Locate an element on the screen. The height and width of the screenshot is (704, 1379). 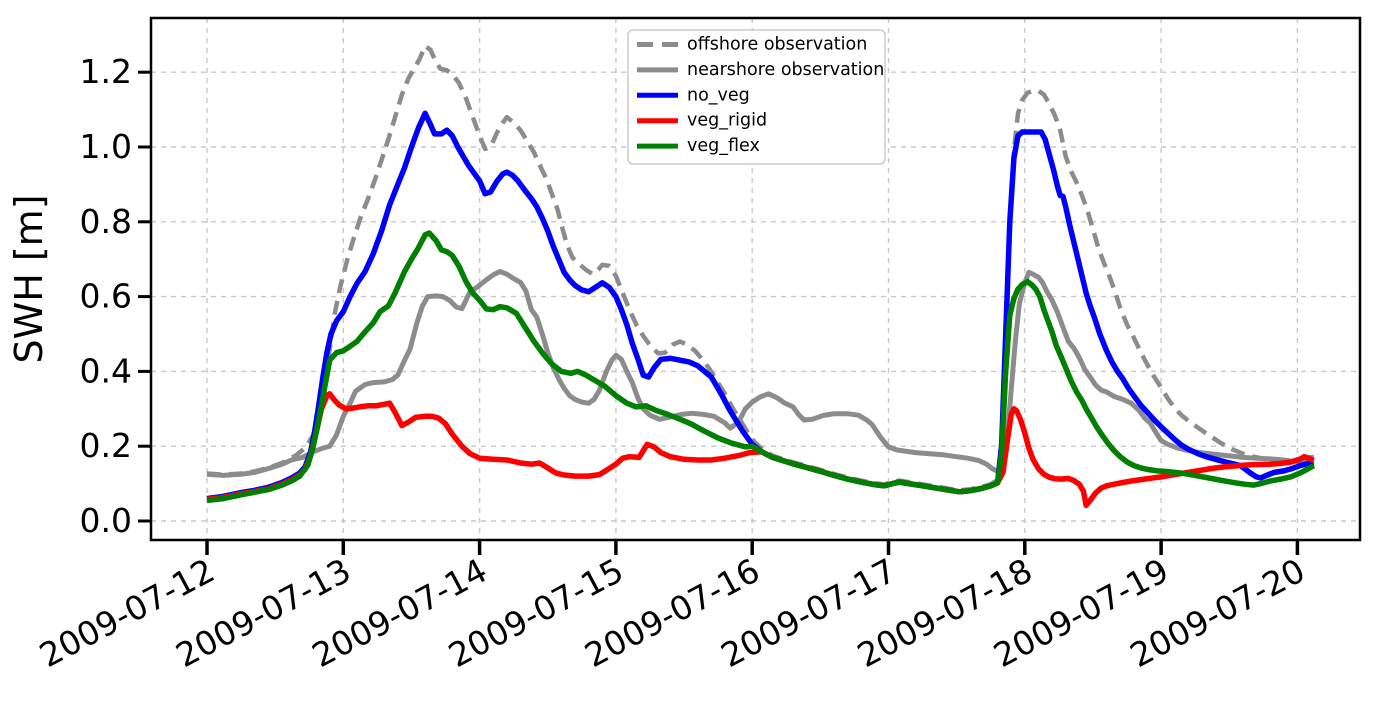
legend-box is located at coordinates (756, 97).